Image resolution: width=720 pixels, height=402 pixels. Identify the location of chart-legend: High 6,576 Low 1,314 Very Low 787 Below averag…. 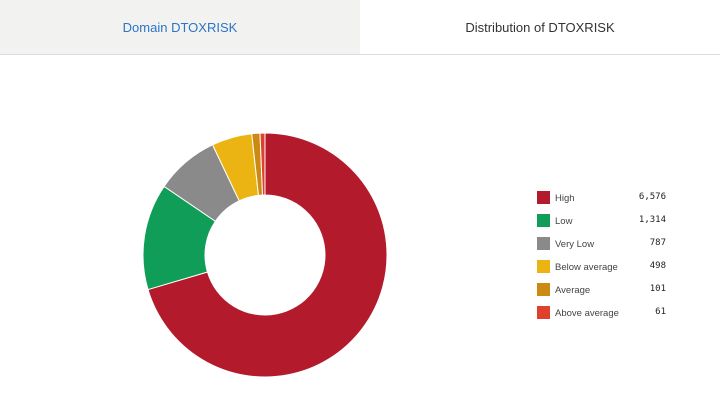
(601, 255).